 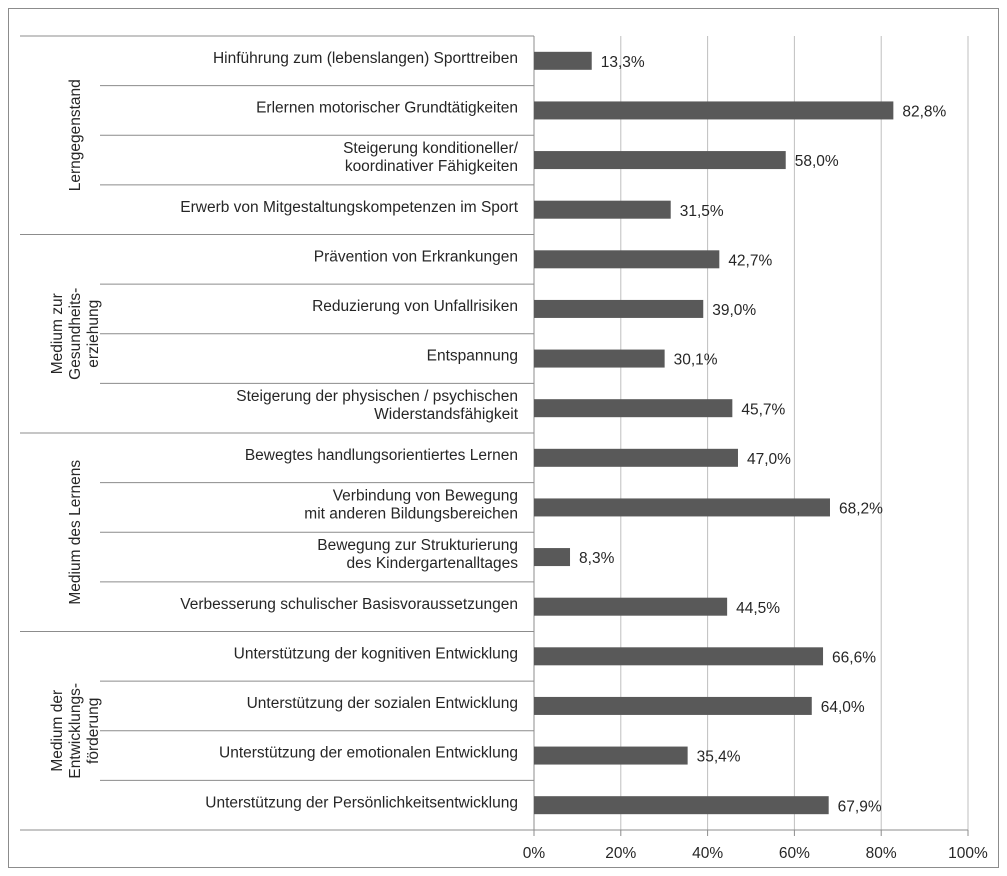 I want to click on value-label: 39,0%, so click(x=734, y=310).